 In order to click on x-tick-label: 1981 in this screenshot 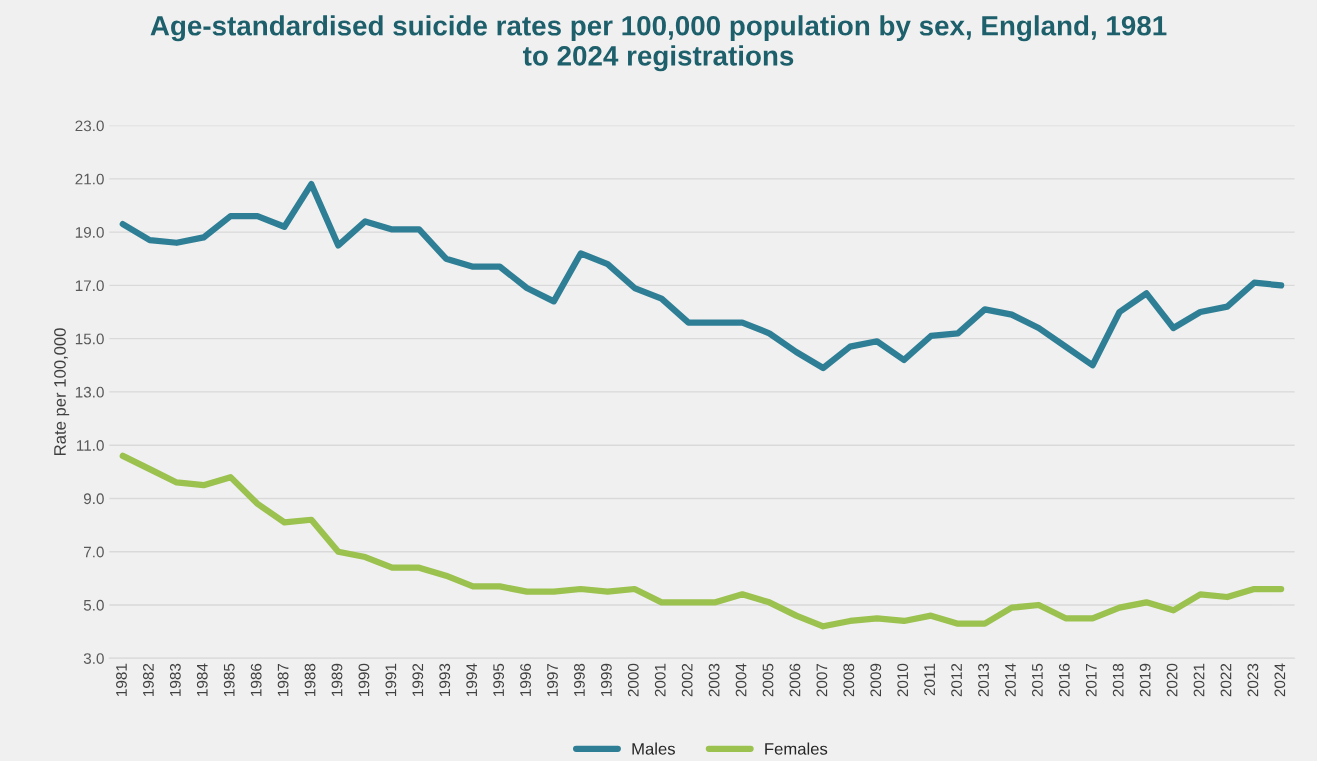, I will do `click(121, 679)`.